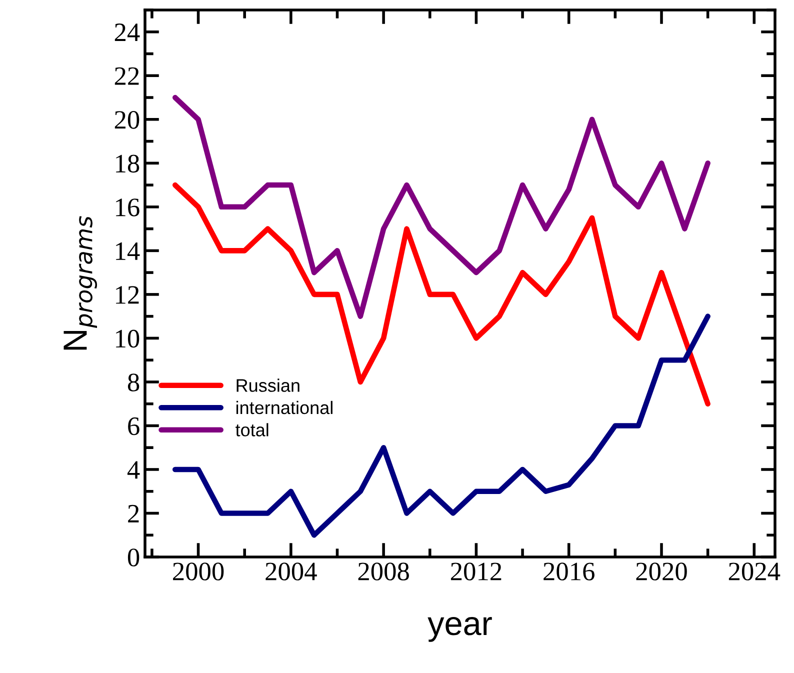  I want to click on x-tick-label: 2008, so click(383, 571).